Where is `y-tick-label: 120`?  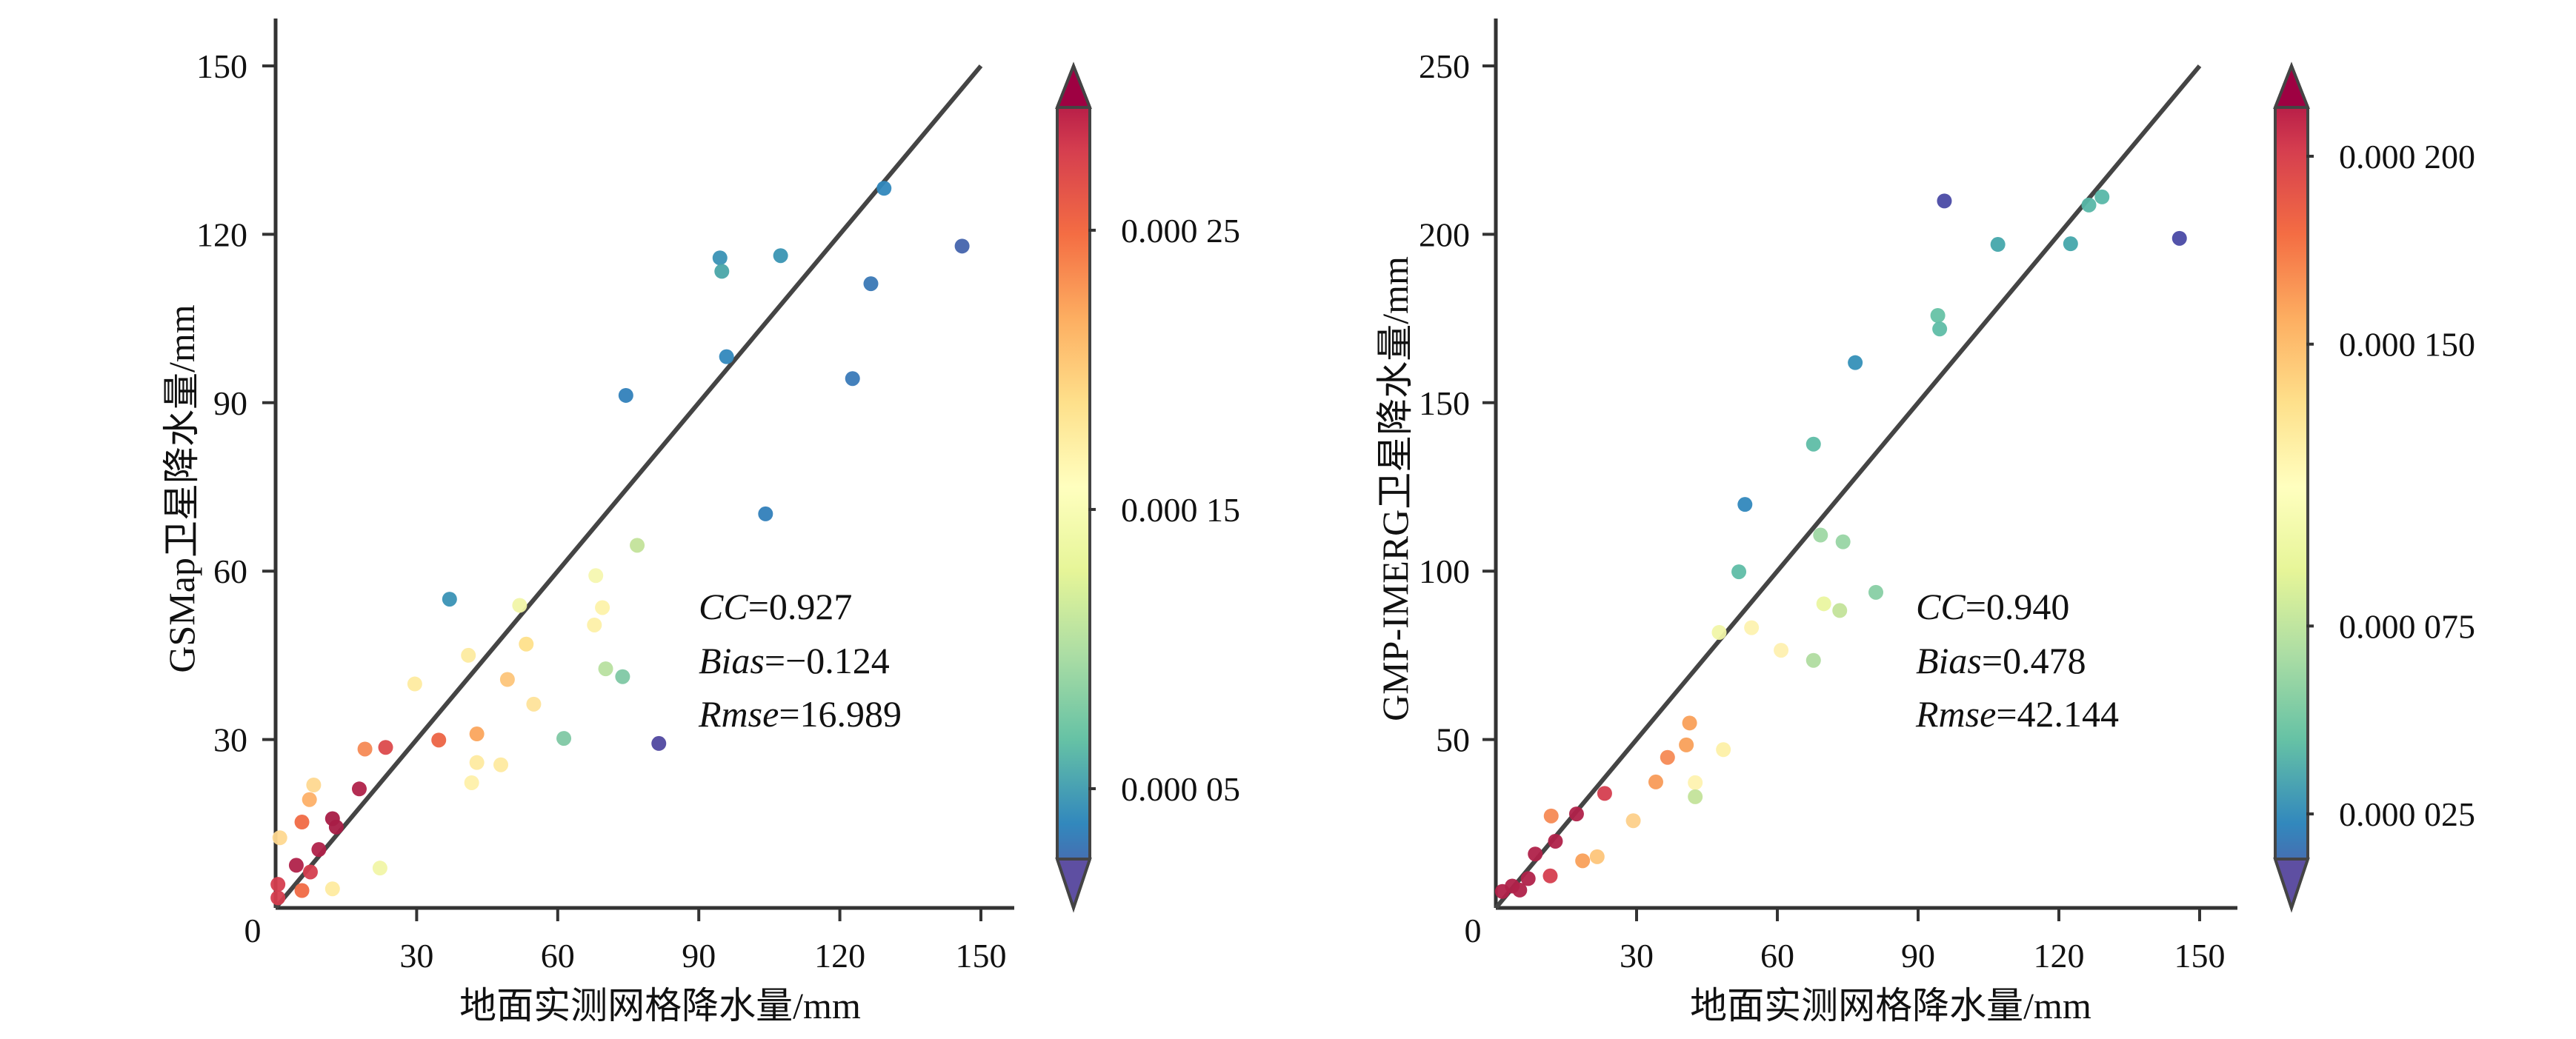
y-tick-label: 120 is located at coordinates (221, 235).